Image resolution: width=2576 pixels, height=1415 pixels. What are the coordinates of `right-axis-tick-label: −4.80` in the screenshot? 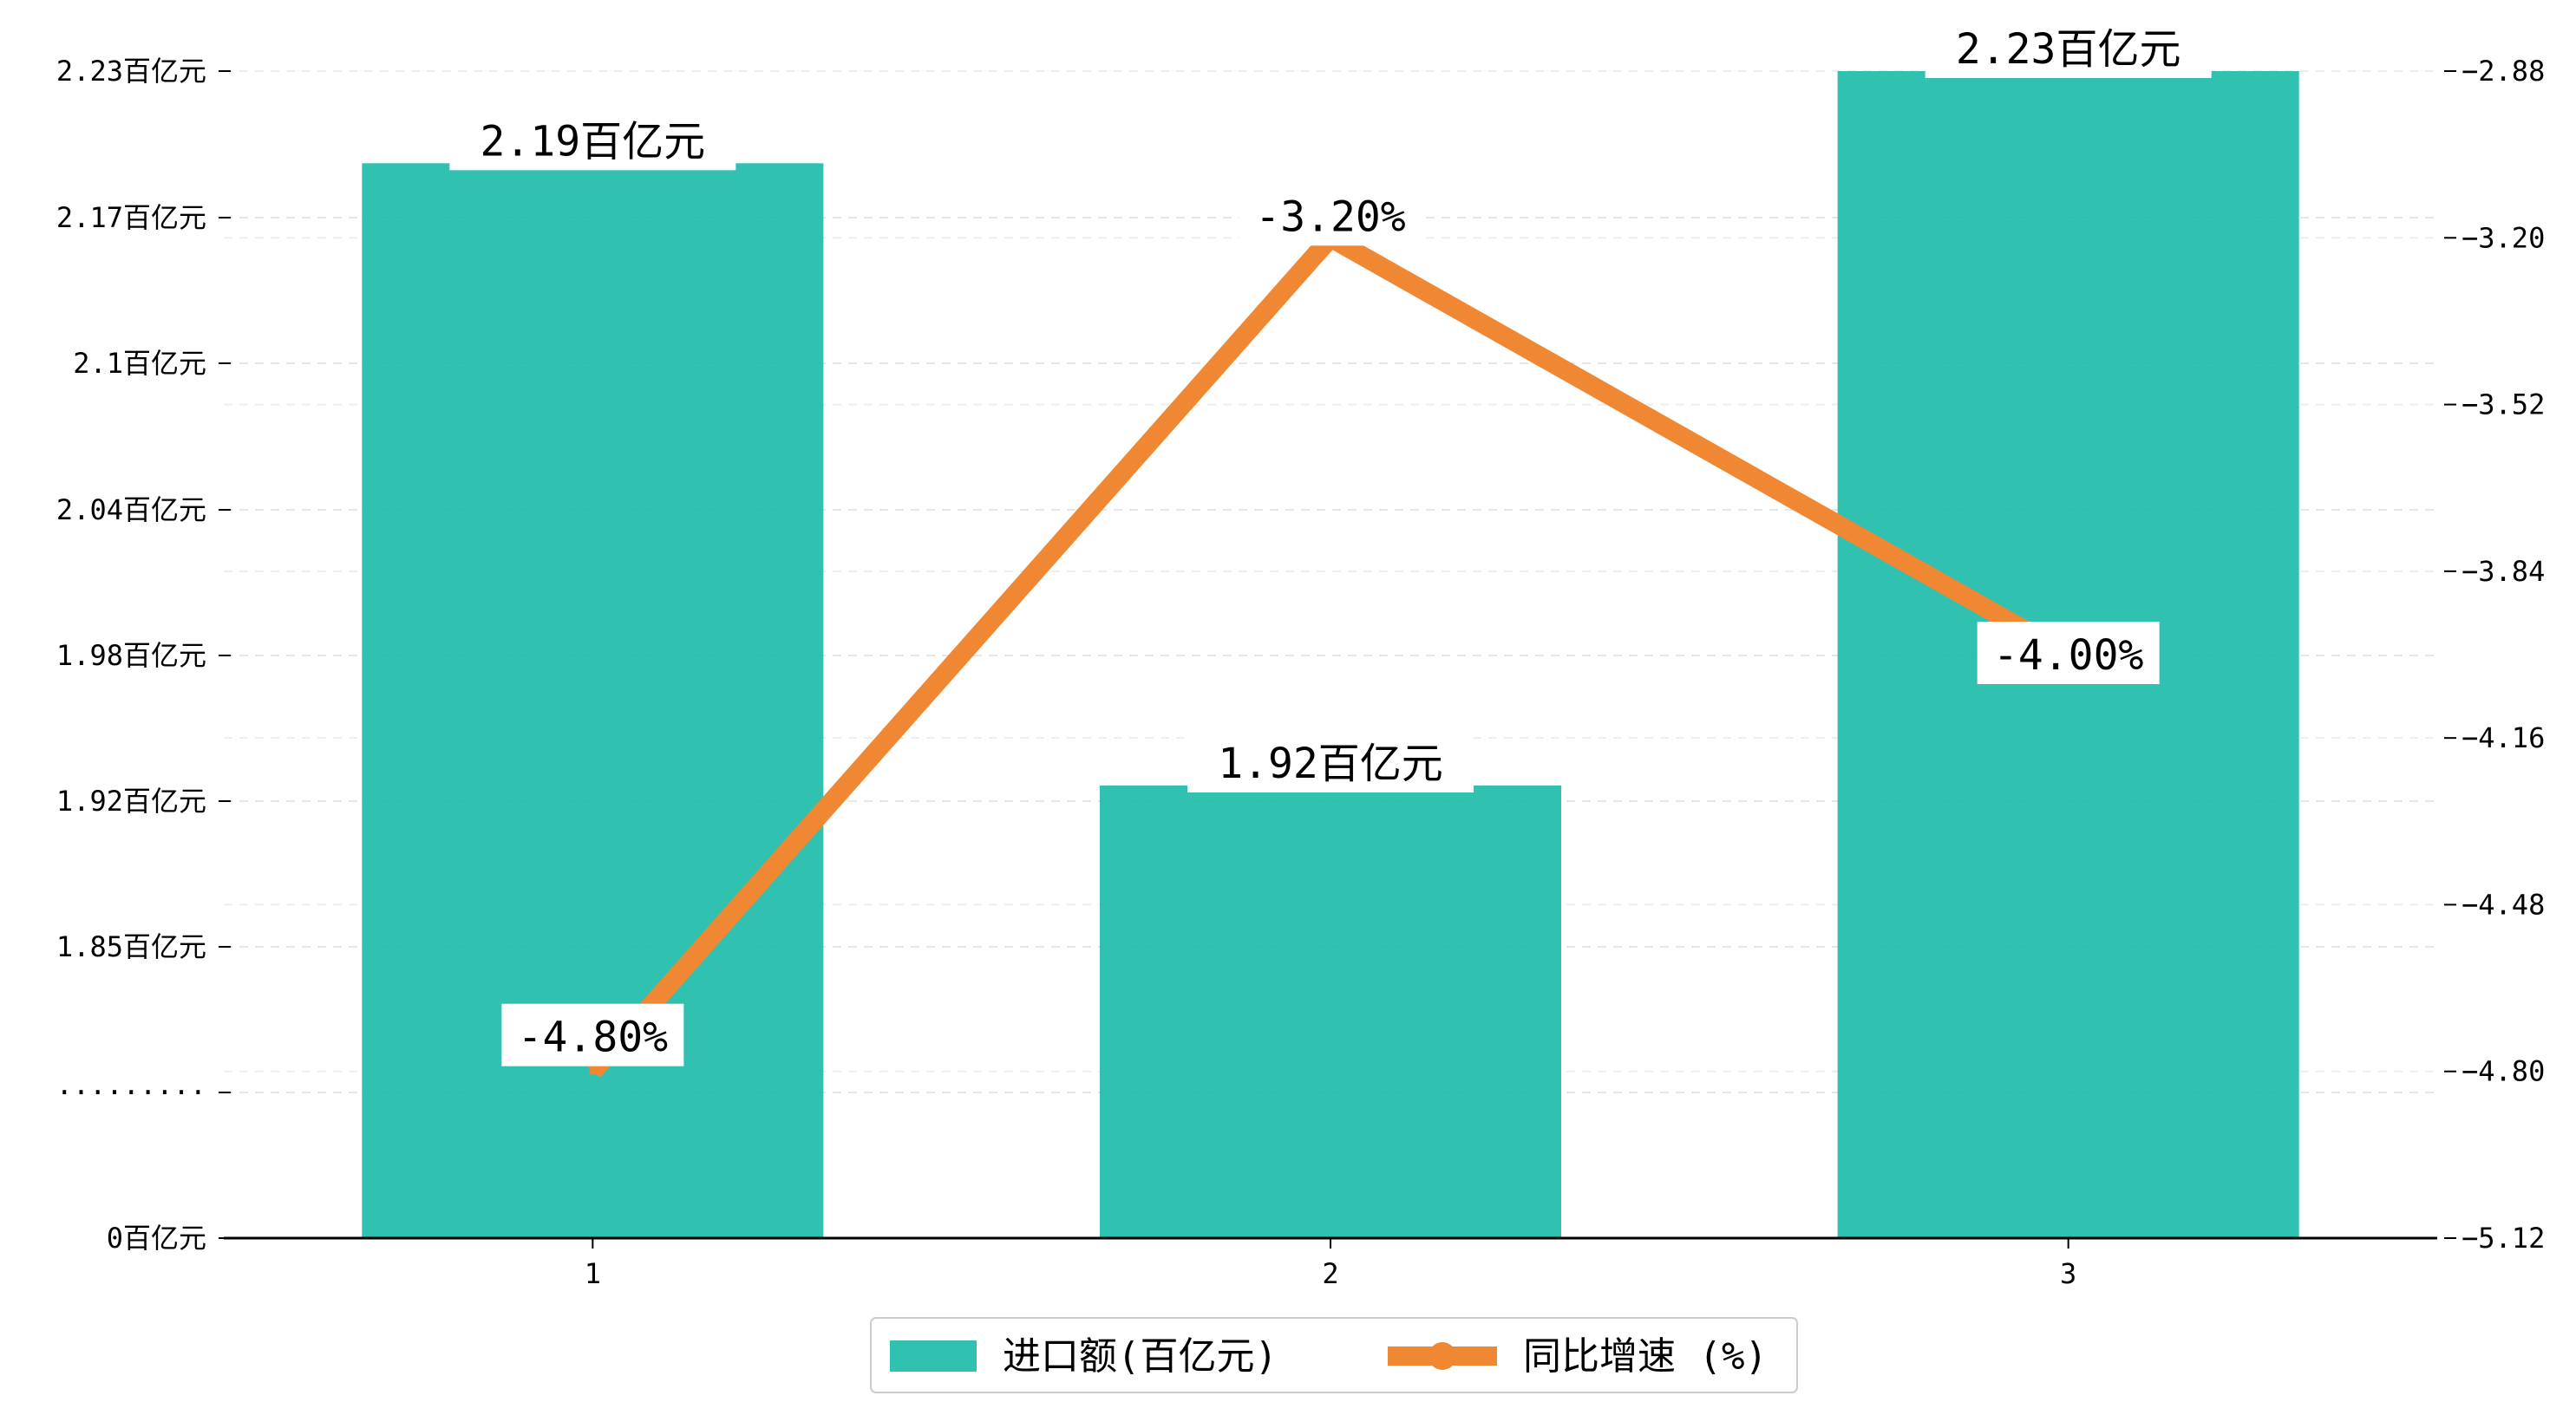 It's located at (2503, 1071).